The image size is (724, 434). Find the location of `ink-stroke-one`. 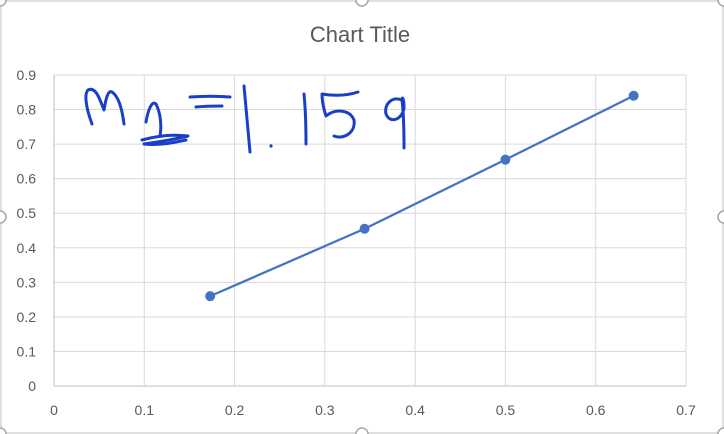

ink-stroke-one is located at coordinates (247, 119).